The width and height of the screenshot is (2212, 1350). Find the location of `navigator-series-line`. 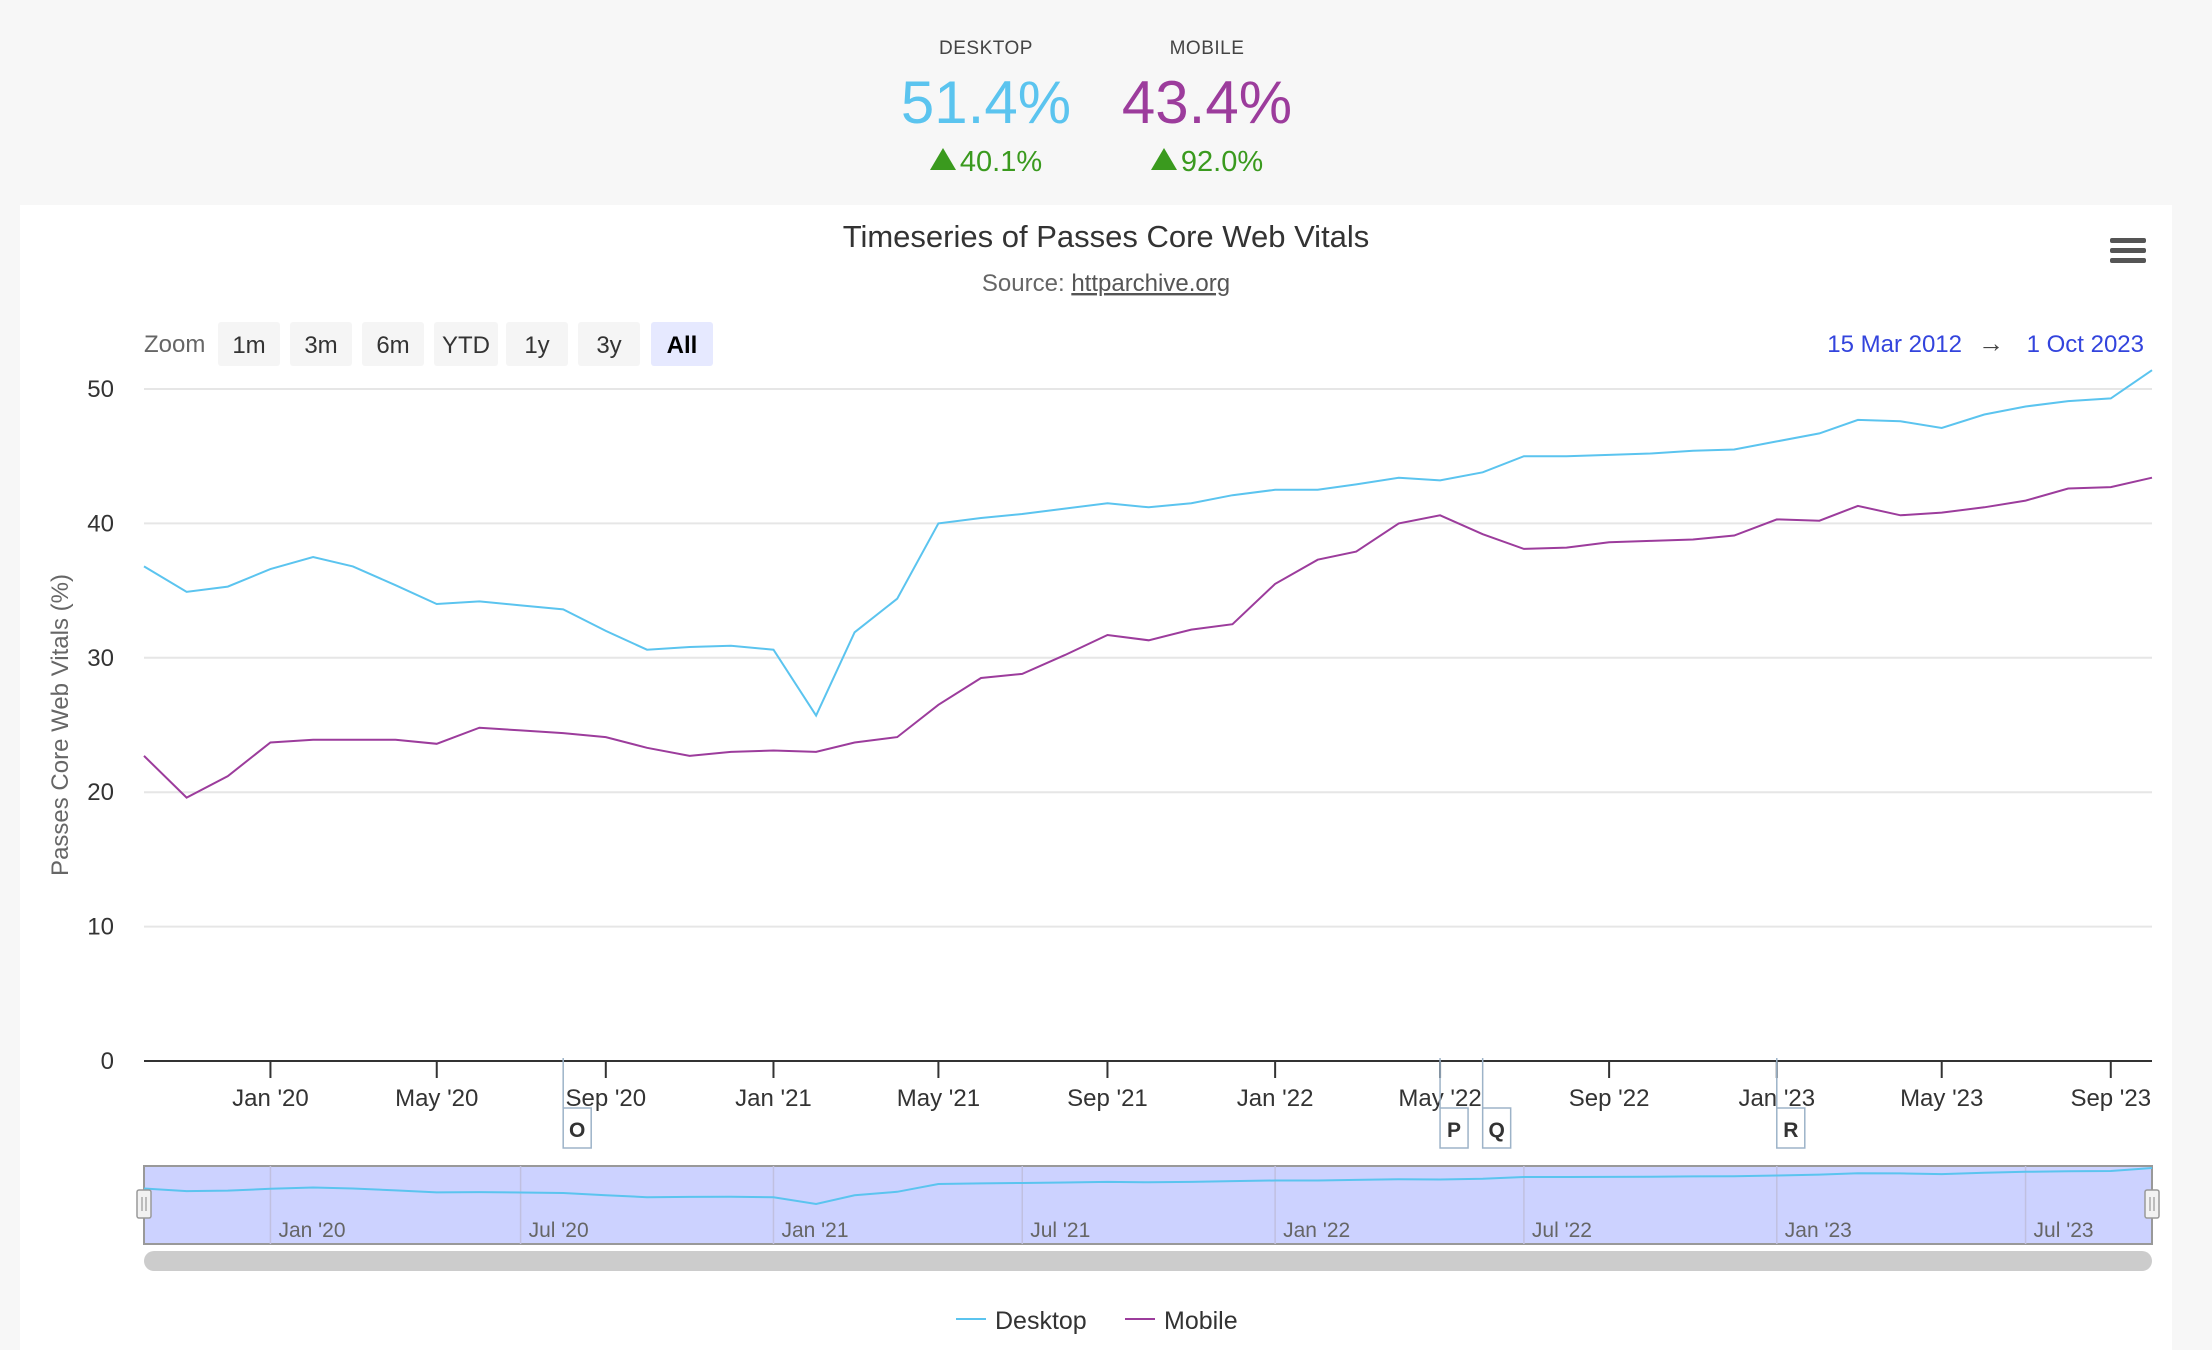

navigator-series-line is located at coordinates (1148, 1186).